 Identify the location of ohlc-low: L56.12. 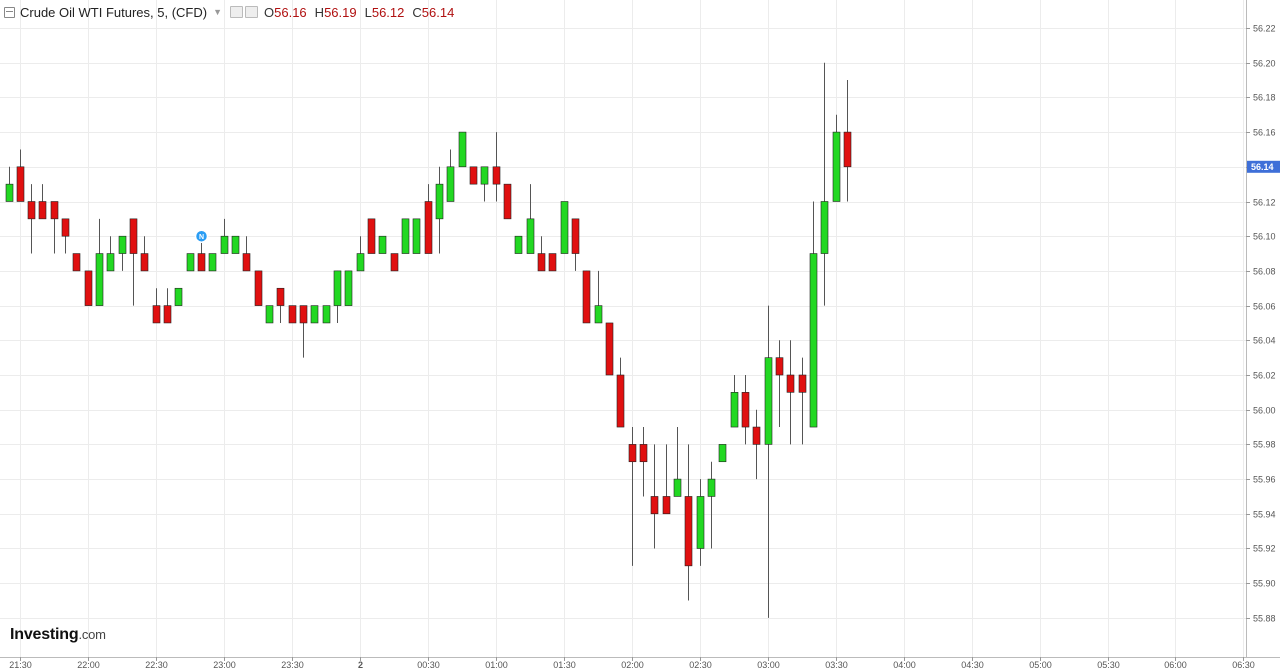
(384, 12).